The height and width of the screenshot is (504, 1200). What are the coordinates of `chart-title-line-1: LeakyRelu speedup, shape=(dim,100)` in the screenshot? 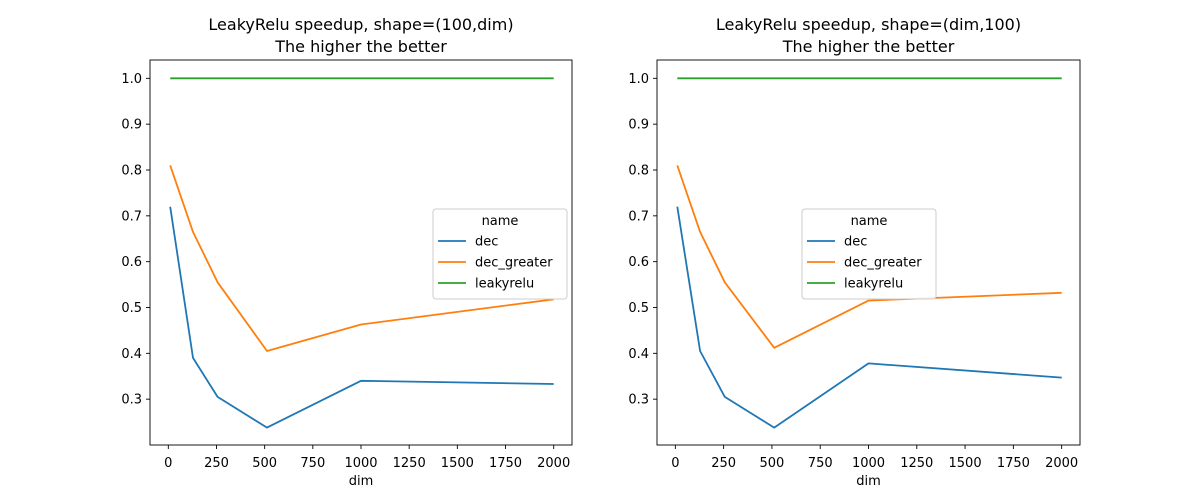 It's located at (868, 24).